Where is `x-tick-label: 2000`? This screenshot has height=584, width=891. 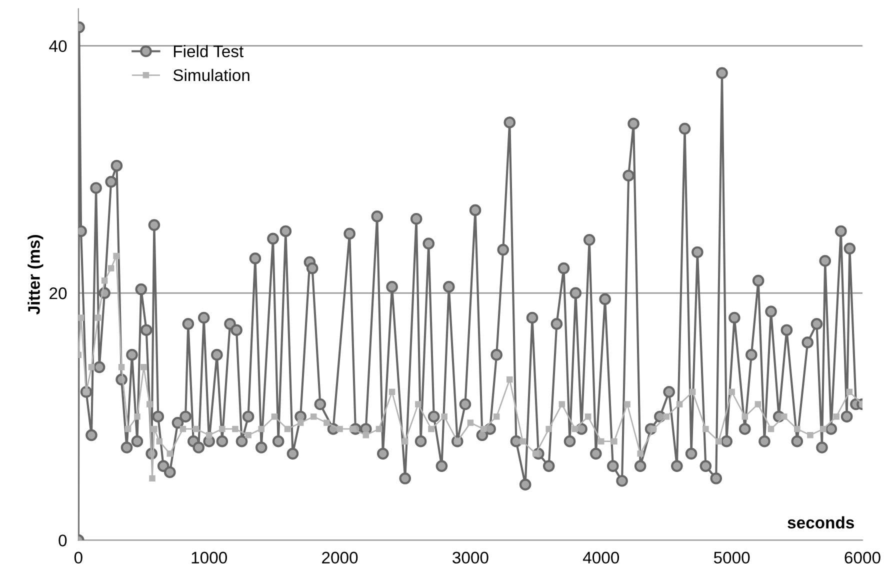 x-tick-label: 2000 is located at coordinates (340, 558).